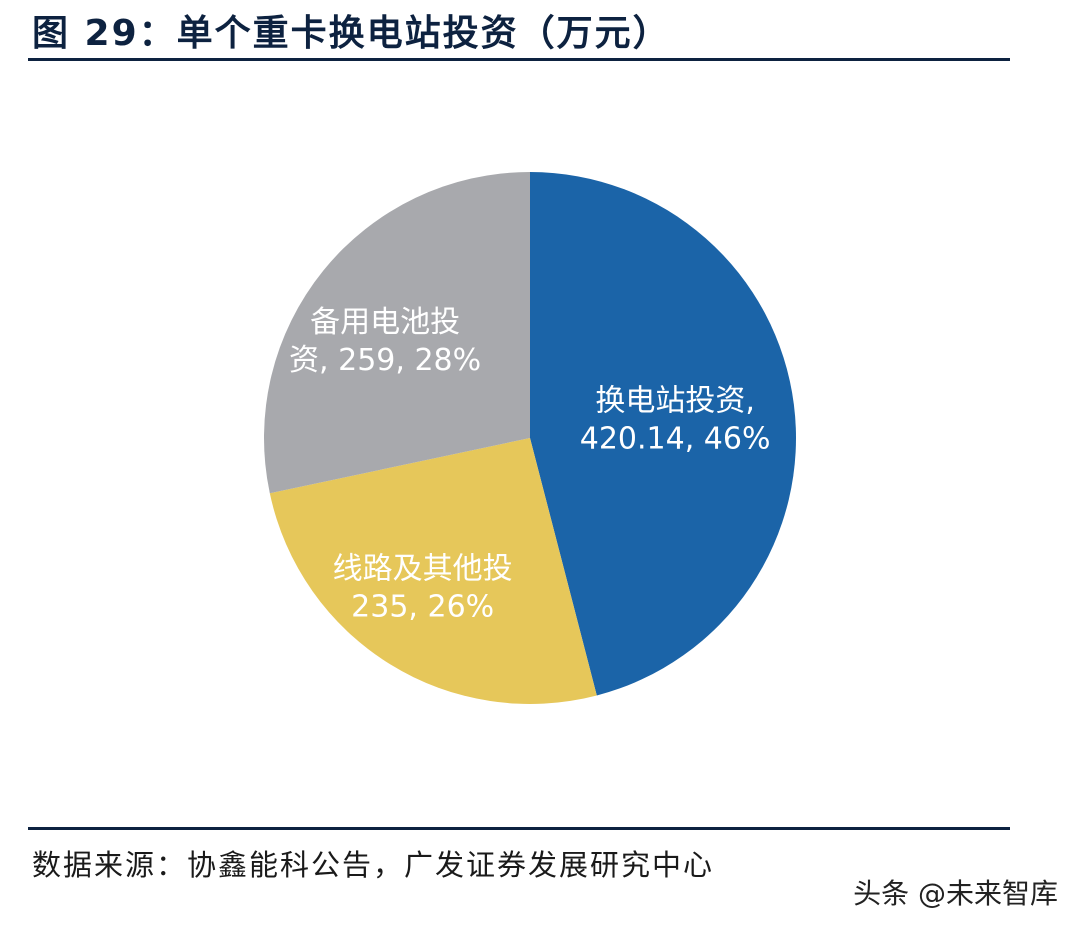  Describe the element at coordinates (351, 33) in the screenshot. I see `chart-title: 图 29：单个重卡换电站投资（万元）` at that location.